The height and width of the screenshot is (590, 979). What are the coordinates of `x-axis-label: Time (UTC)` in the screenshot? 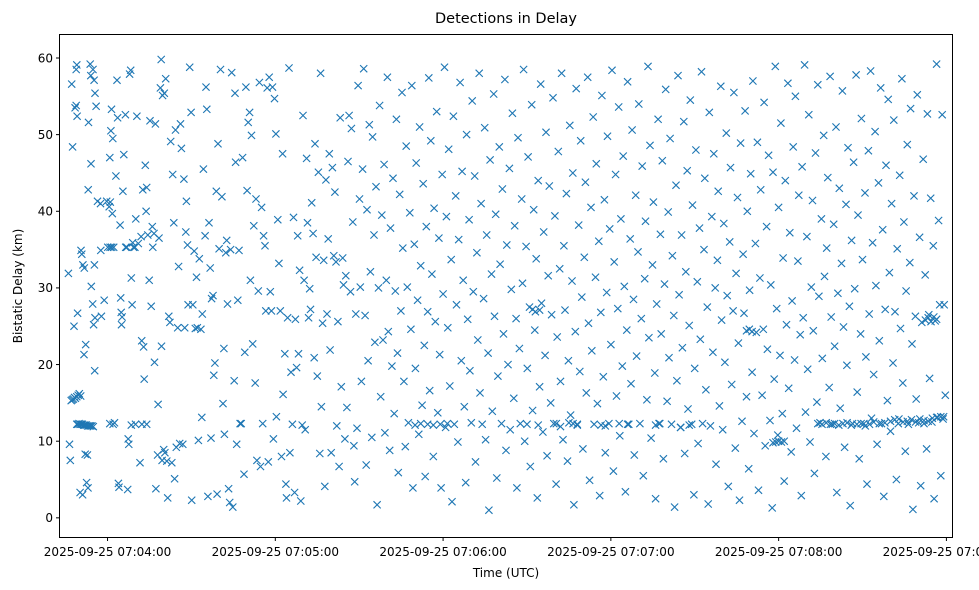 It's located at (505, 573).